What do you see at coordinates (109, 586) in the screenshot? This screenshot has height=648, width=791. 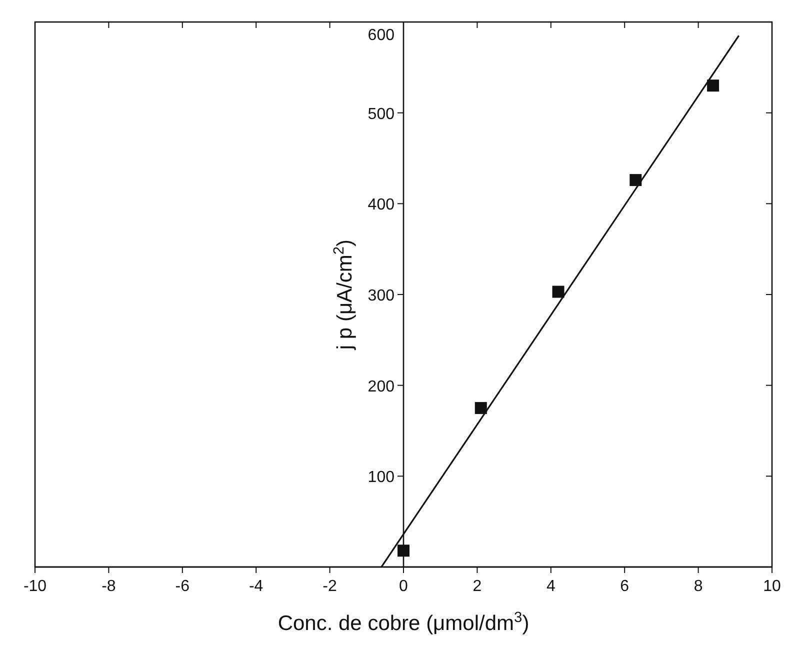 I see `x-tick-label: -8` at bounding box center [109, 586].